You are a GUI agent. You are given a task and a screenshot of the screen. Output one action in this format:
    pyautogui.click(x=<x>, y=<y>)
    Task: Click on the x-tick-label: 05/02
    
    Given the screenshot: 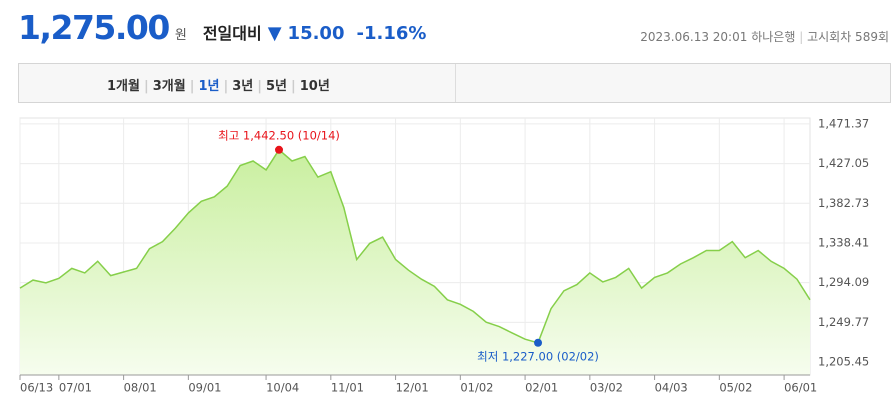 What is the action you would take?
    pyautogui.click(x=735, y=388)
    